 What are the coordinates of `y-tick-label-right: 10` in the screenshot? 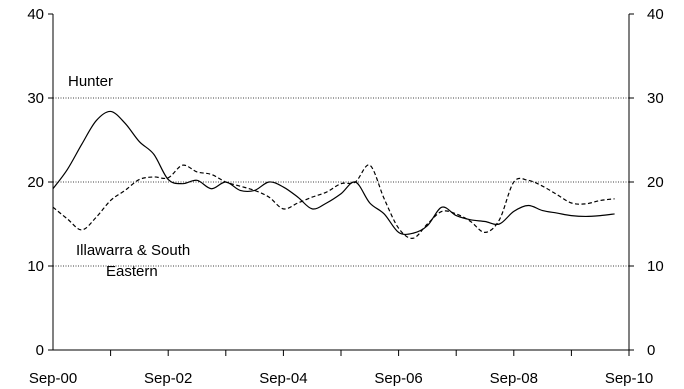 It's located at (655, 266).